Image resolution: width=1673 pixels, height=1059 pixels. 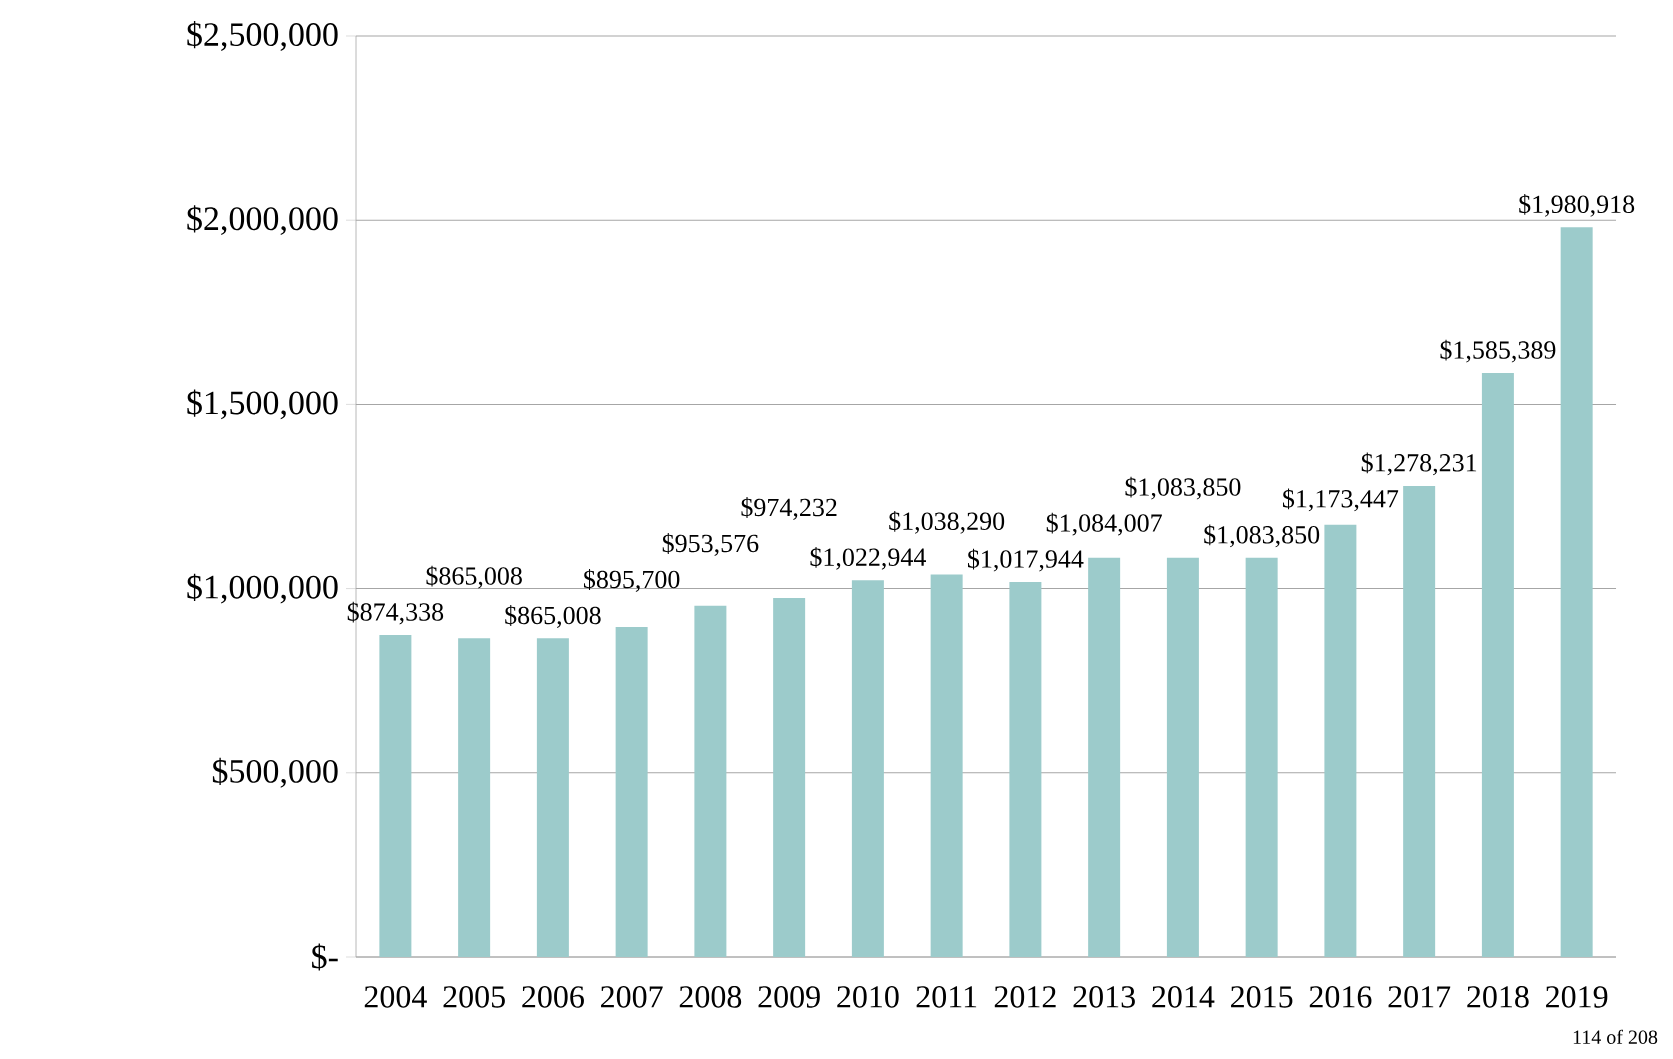 I want to click on x-tick-label: 2004, so click(x=395, y=997).